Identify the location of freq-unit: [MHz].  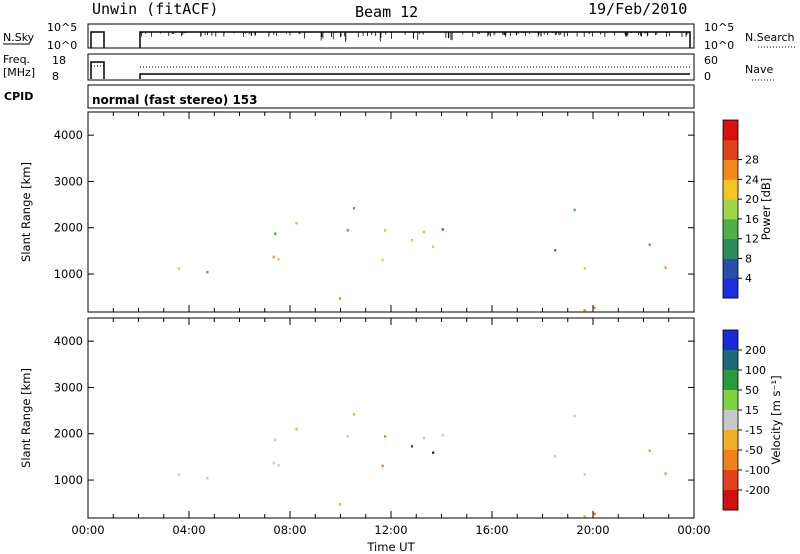
(19, 72).